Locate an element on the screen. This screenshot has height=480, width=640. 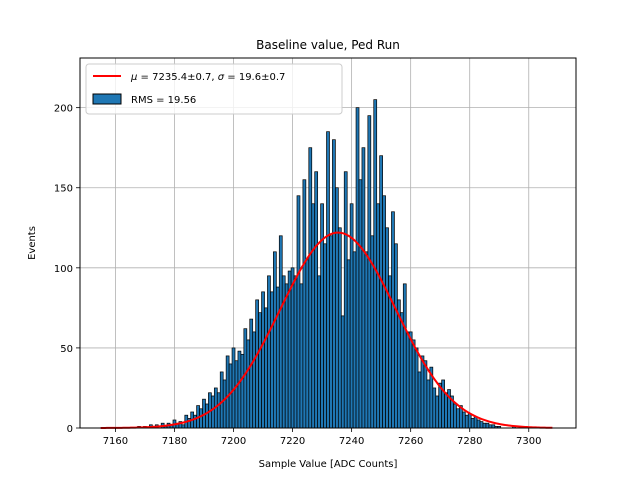
legend-hist-label: RMS = 19.56 is located at coordinates (163, 100).